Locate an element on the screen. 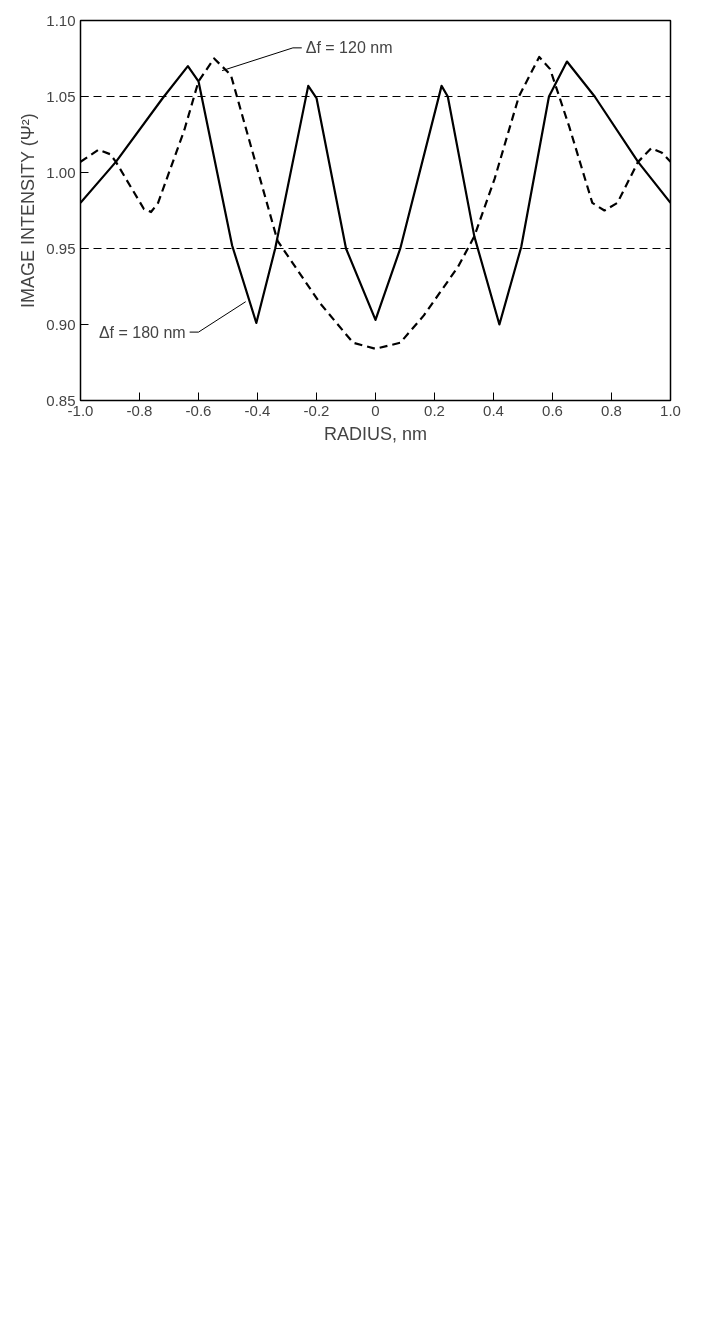 This screenshot has width=708, height=1320. x-tick-label: 0 is located at coordinates (375, 410).